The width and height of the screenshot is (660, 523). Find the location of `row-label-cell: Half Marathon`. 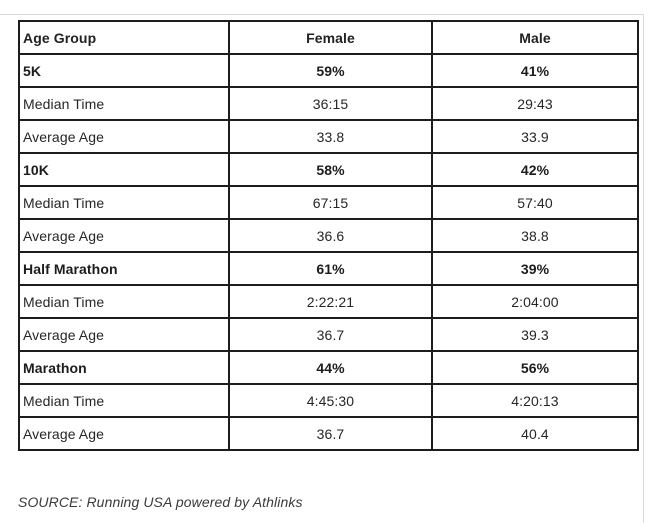

row-label-cell: Half Marathon is located at coordinates (124, 268).